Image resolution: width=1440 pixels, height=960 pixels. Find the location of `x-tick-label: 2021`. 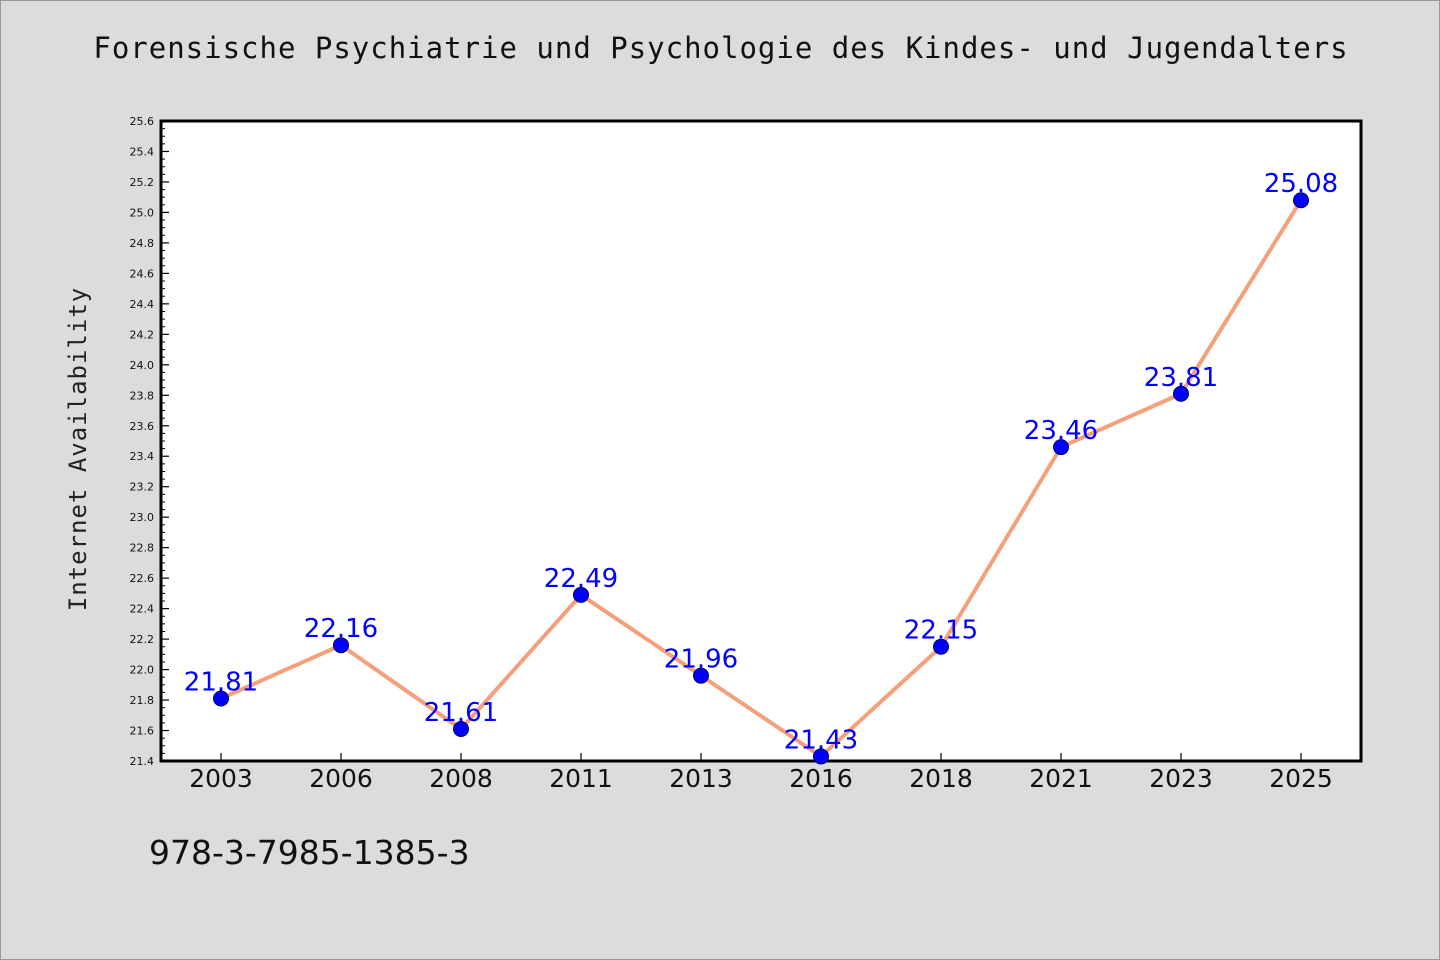

x-tick-label: 2021 is located at coordinates (1061, 778).